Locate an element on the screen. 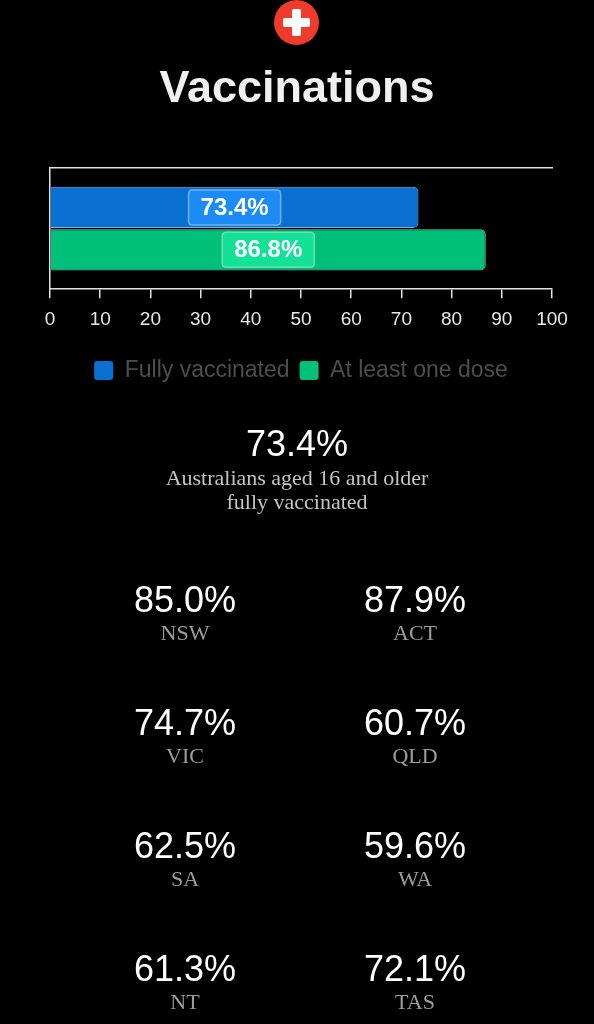 Image resolution: width=594 pixels, height=1024 pixels. legend-label: At least one dose is located at coordinates (419, 368).